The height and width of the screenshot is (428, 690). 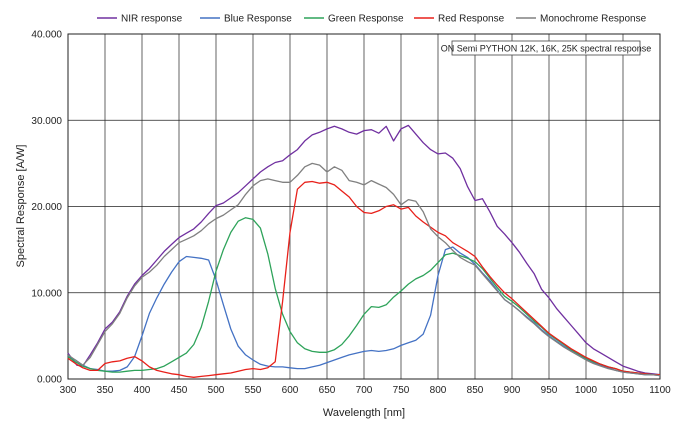 What do you see at coordinates (46, 35) in the screenshot?
I see `y-tick-label: 40.000` at bounding box center [46, 35].